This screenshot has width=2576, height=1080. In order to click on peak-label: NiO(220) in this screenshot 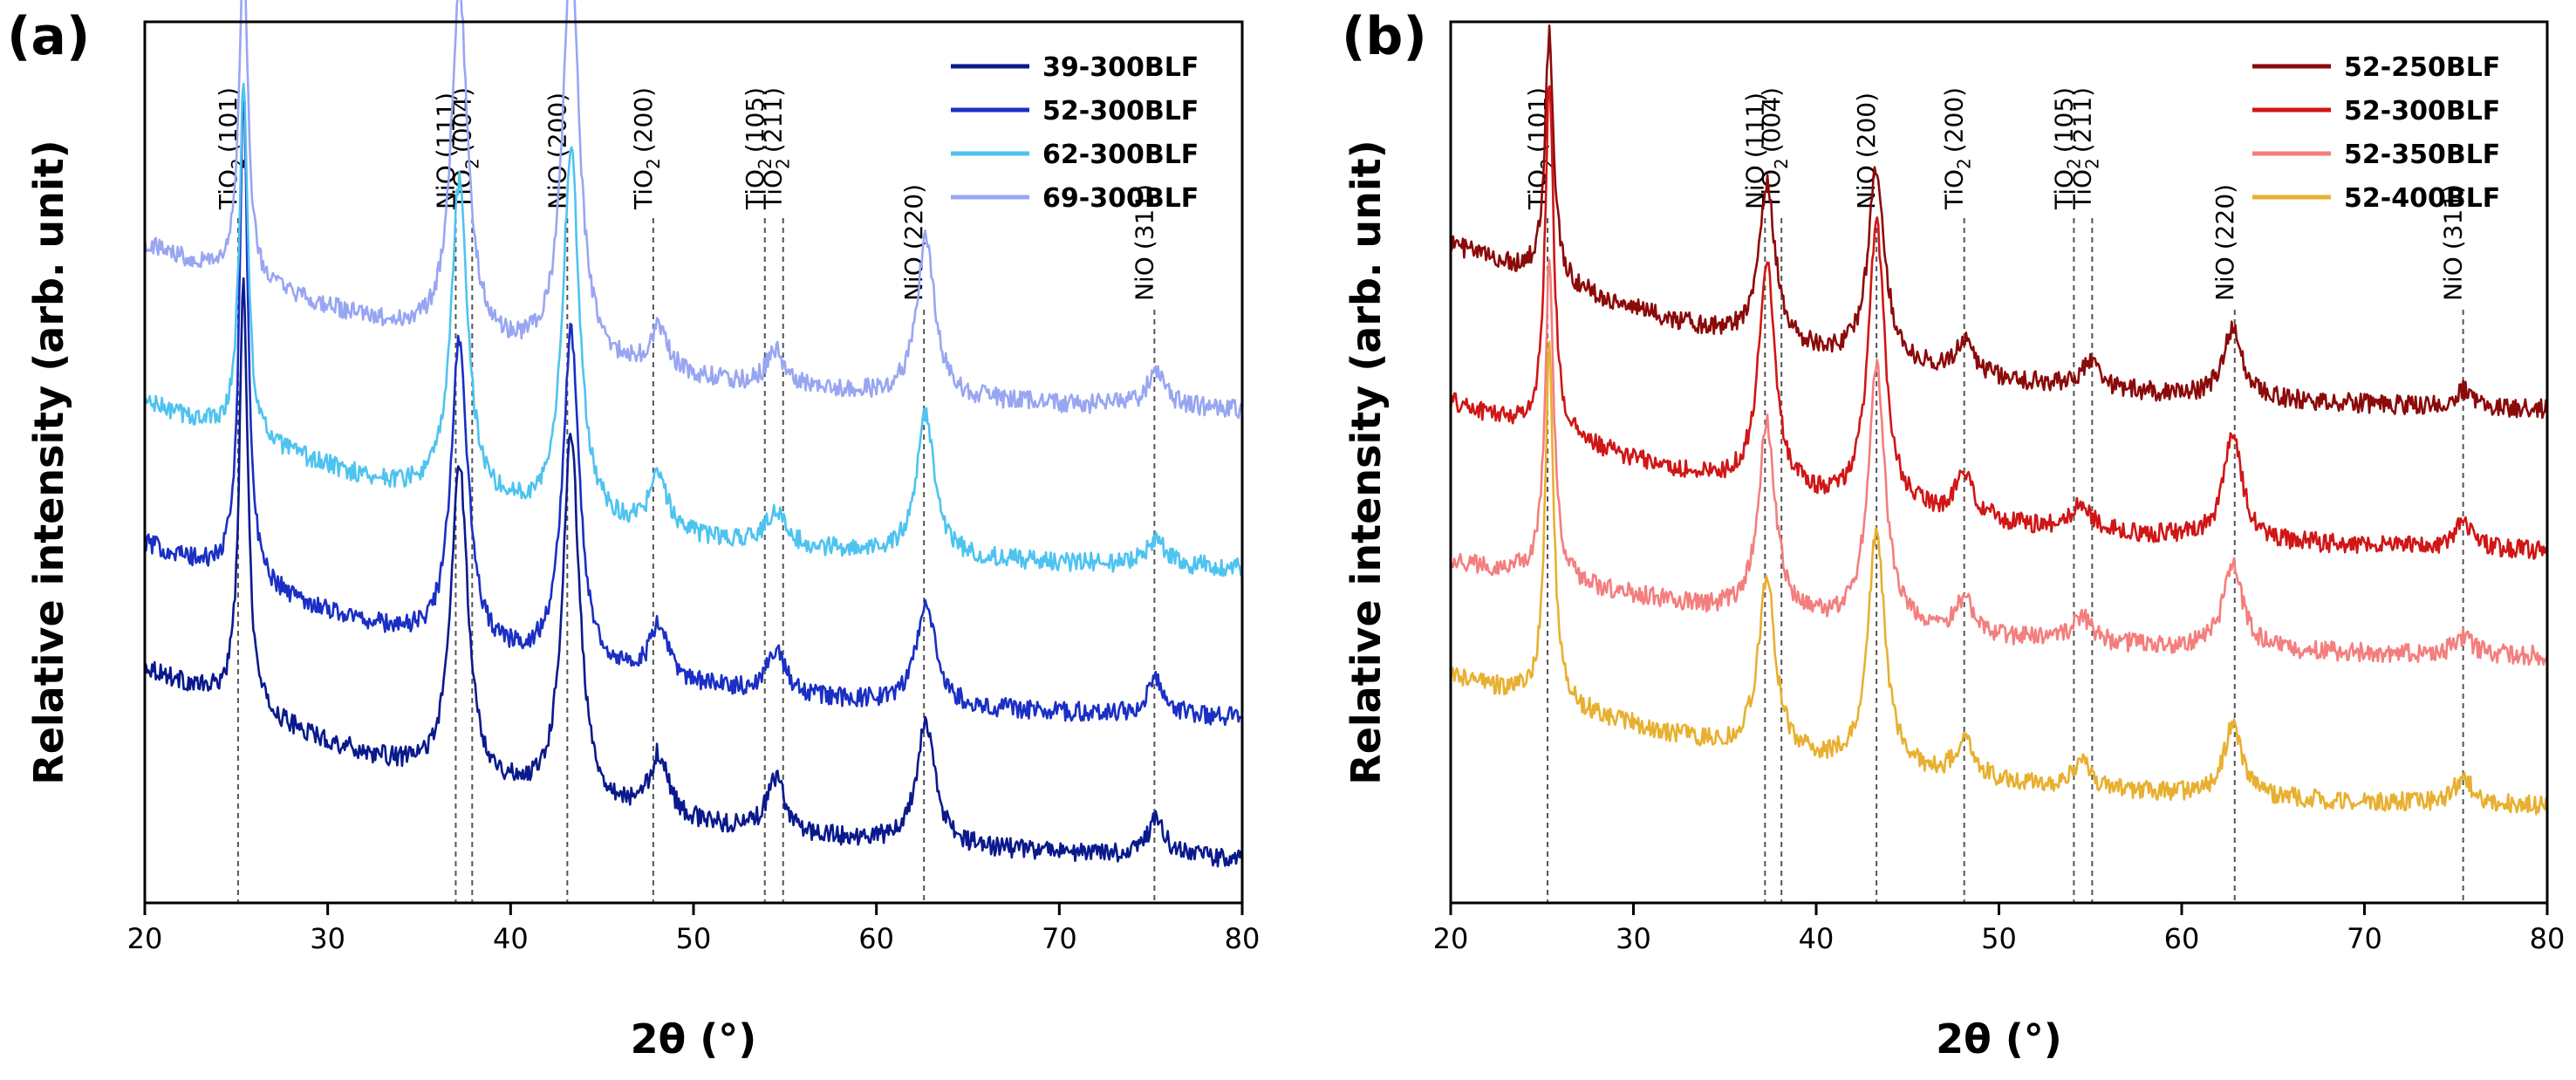, I will do `click(913, 242)`.